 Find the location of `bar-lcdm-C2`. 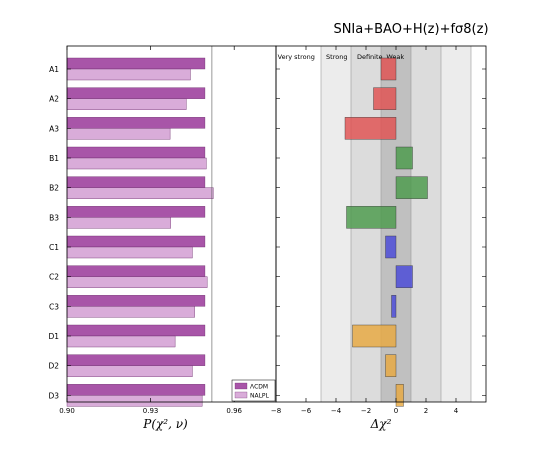

bar-lcdm-C2 is located at coordinates (136, 271).